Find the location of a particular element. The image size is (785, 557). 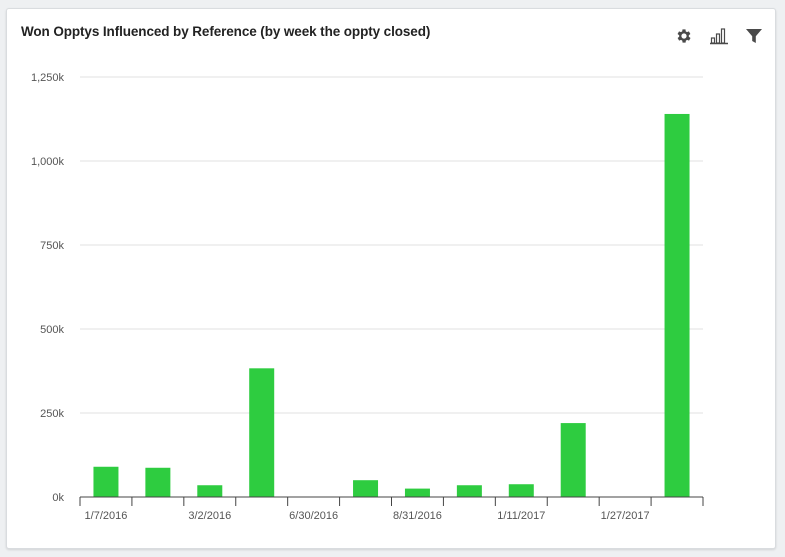

bar-chart-icon is located at coordinates (719, 36).